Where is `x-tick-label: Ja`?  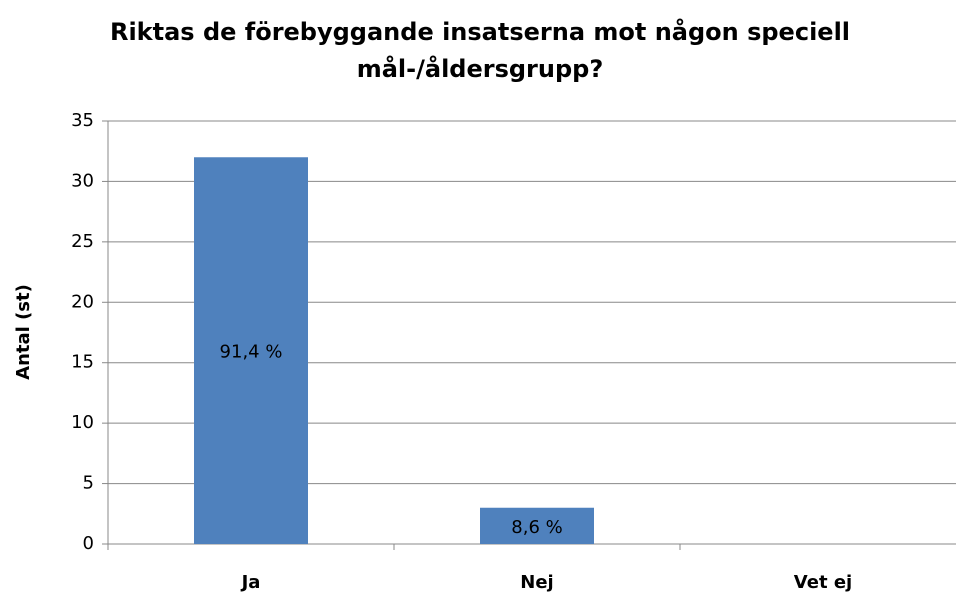
x-tick-label: Ja is located at coordinates (250, 582).